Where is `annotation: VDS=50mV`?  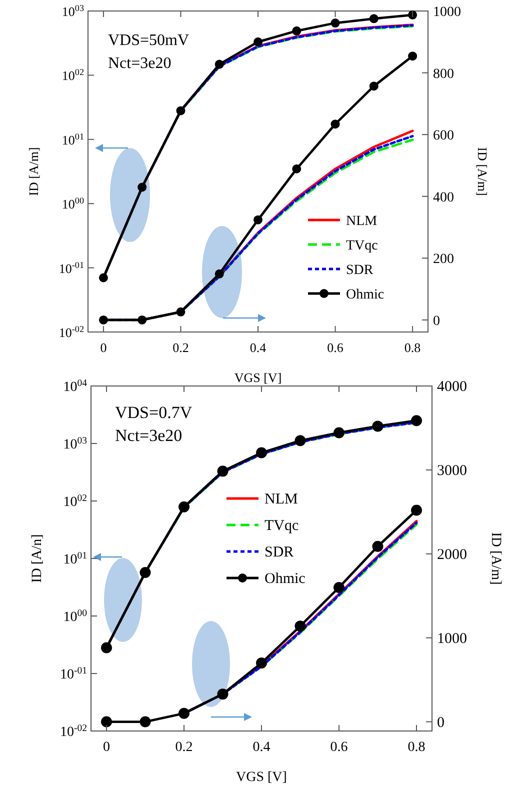
annotation: VDS=50mV is located at coordinates (149, 40).